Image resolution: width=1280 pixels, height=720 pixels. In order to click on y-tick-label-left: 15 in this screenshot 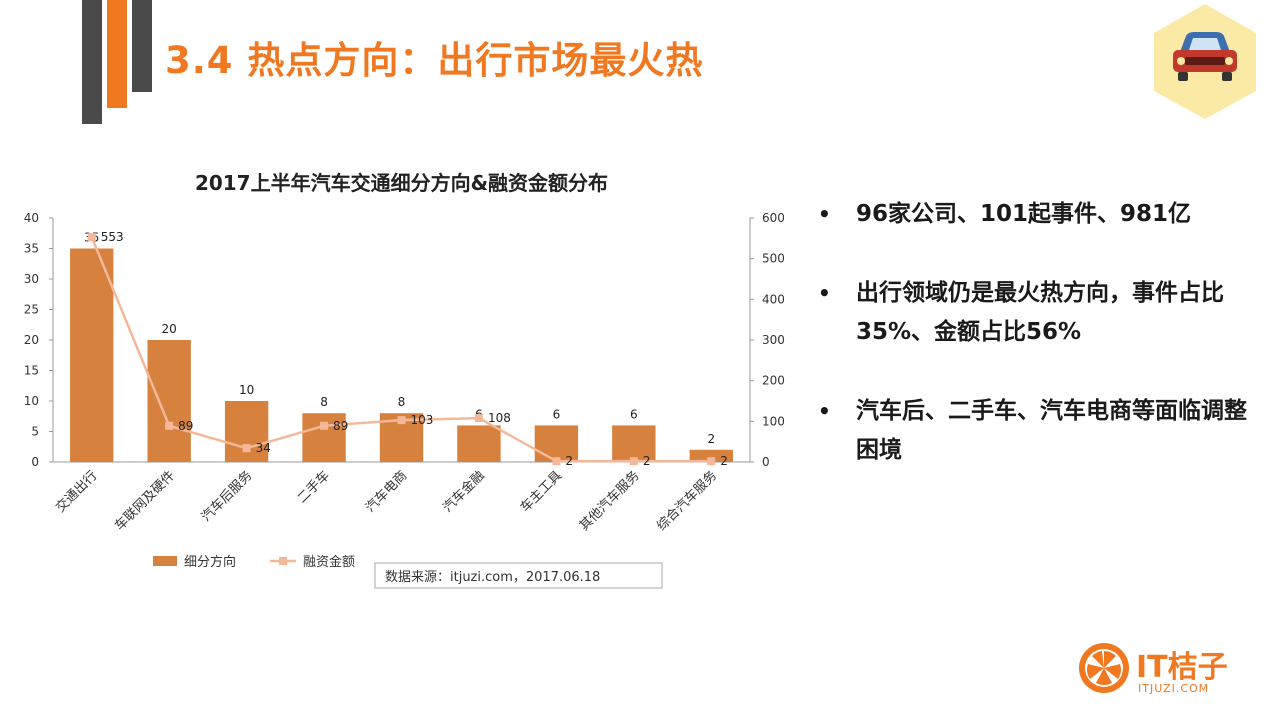, I will do `click(31, 371)`.